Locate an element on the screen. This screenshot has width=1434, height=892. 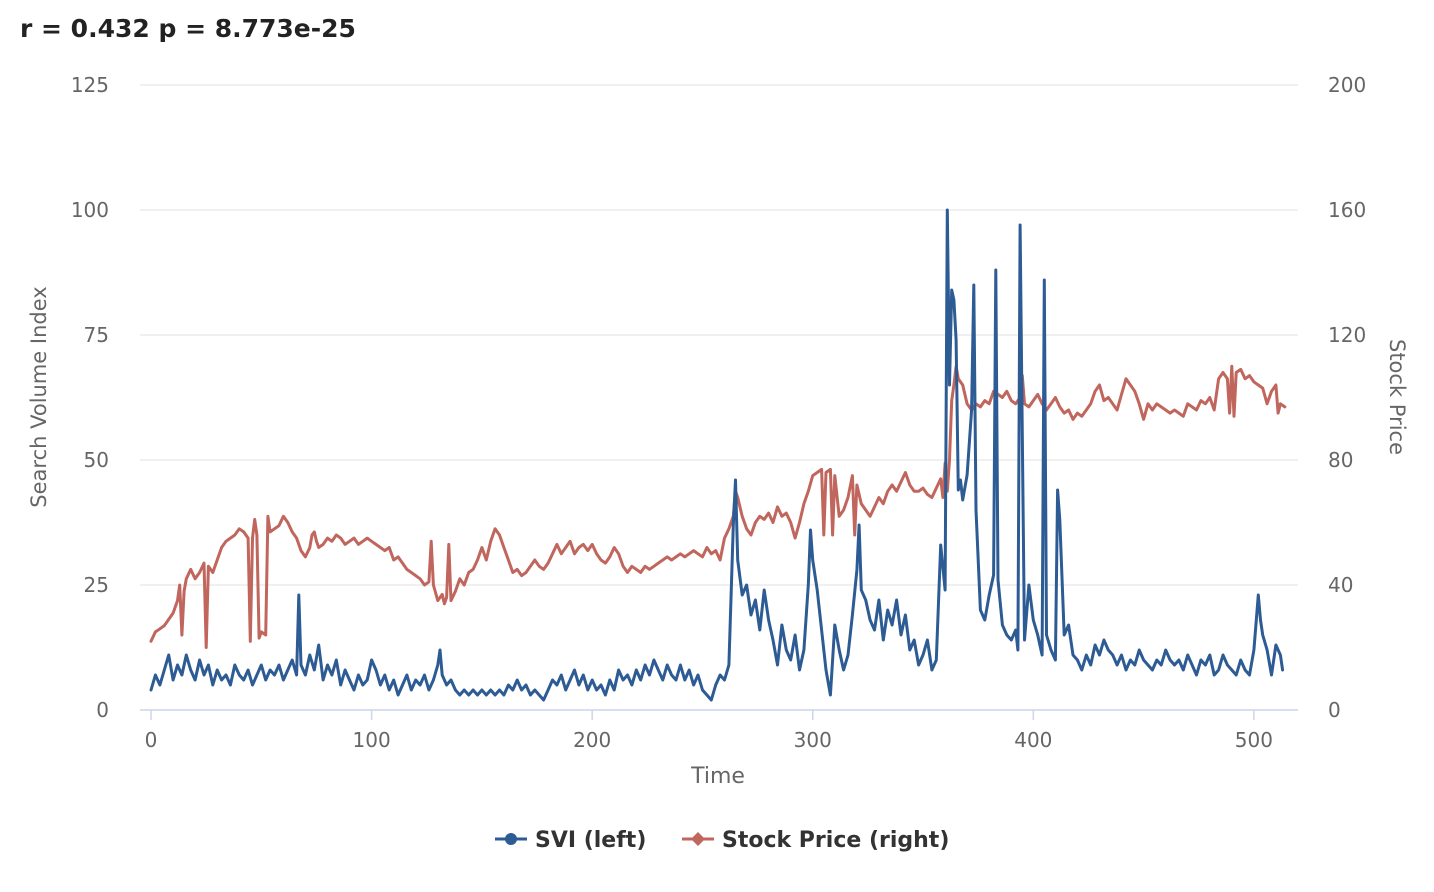
legend-item-svi: SVI (left) is located at coordinates (570, 840).